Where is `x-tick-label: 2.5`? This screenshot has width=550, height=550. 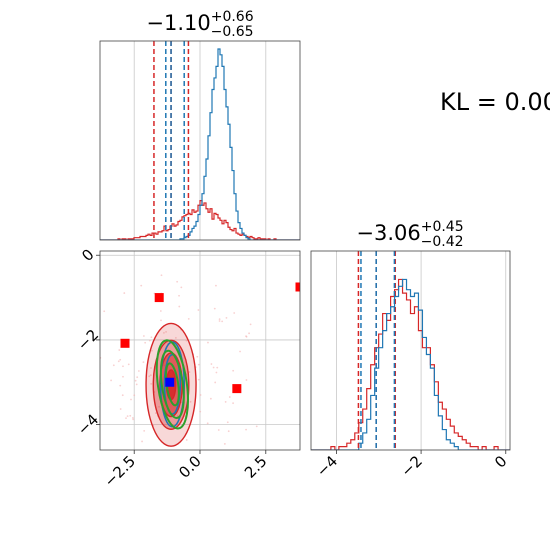 x-tick-label: 2.5 is located at coordinates (256, 467).